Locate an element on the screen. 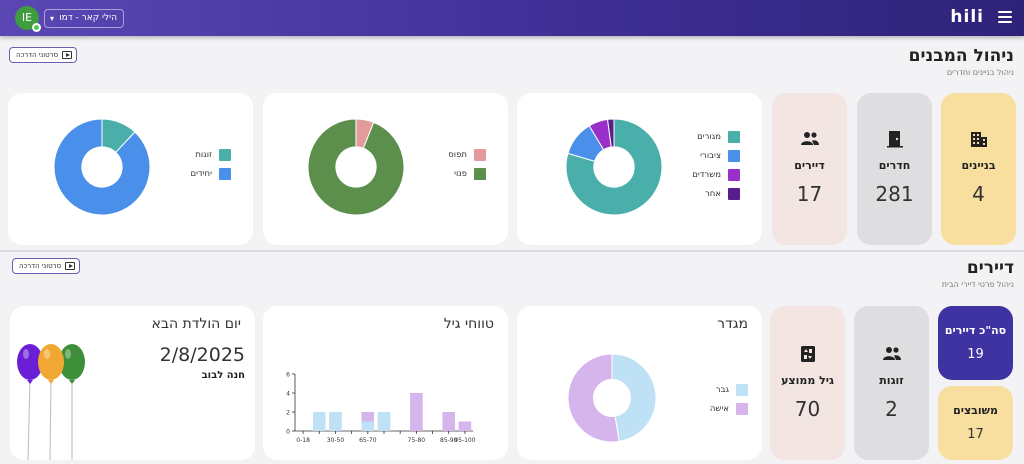 The height and width of the screenshot is (464, 1024). avatar: IE is located at coordinates (28, 19).